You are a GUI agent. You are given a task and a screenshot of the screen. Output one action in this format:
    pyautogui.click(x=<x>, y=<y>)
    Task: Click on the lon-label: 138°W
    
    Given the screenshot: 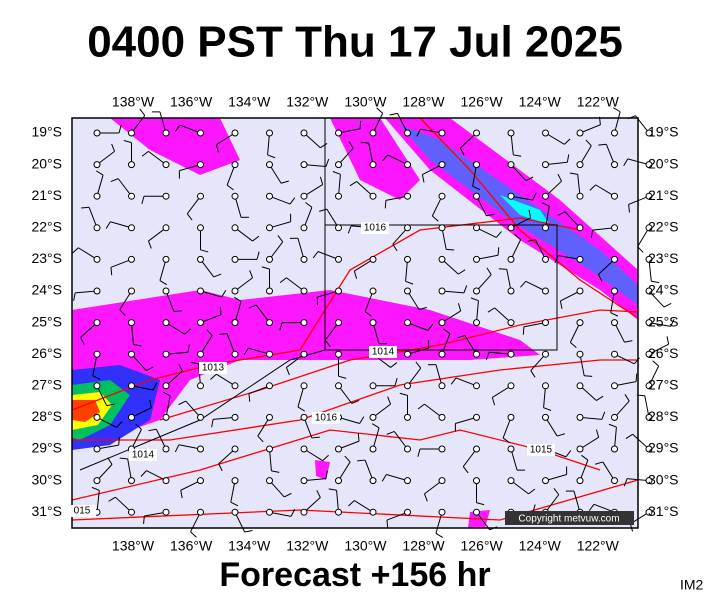 What is the action you would take?
    pyautogui.click(x=133, y=546)
    